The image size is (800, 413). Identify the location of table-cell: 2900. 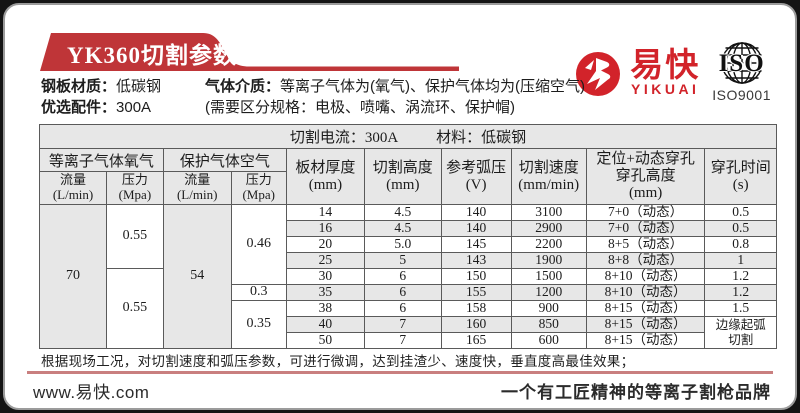
(548, 228).